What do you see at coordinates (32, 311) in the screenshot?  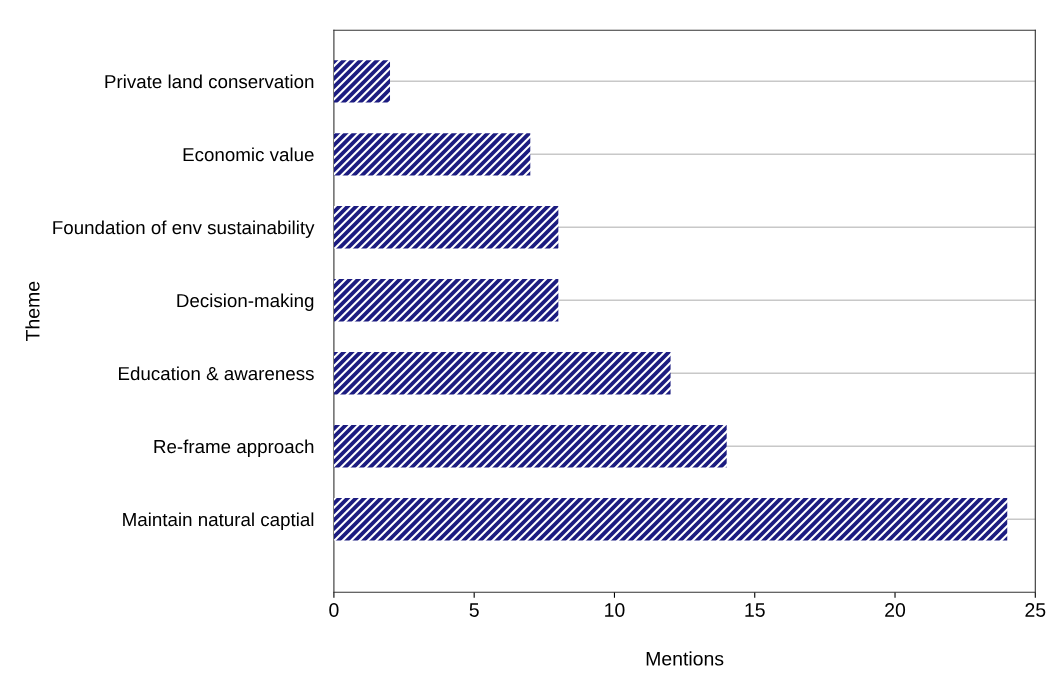 I see `y-axis-title: Theme` at bounding box center [32, 311].